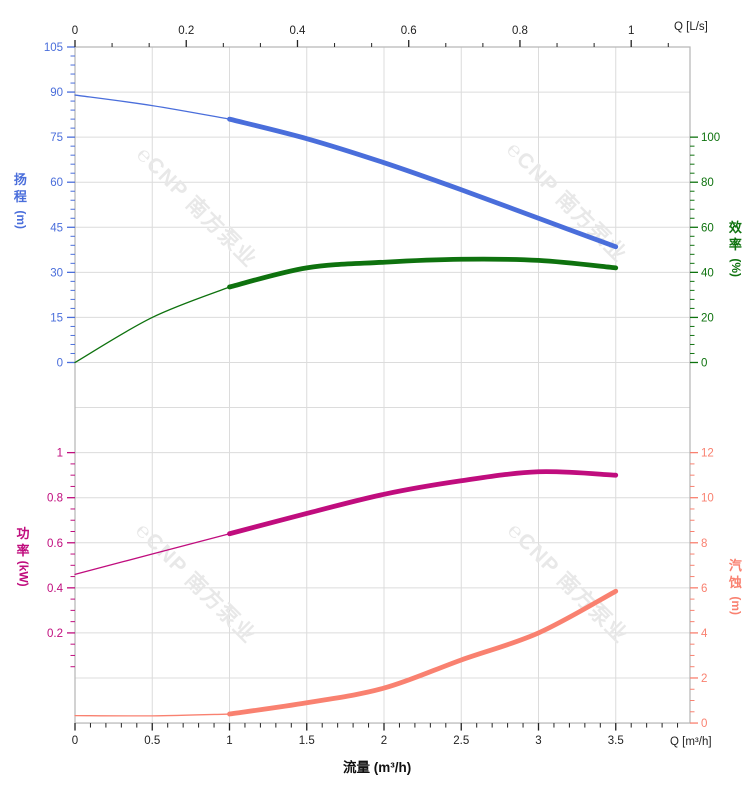  I want to click on power-axis-unit: (kW), so click(23, 573).